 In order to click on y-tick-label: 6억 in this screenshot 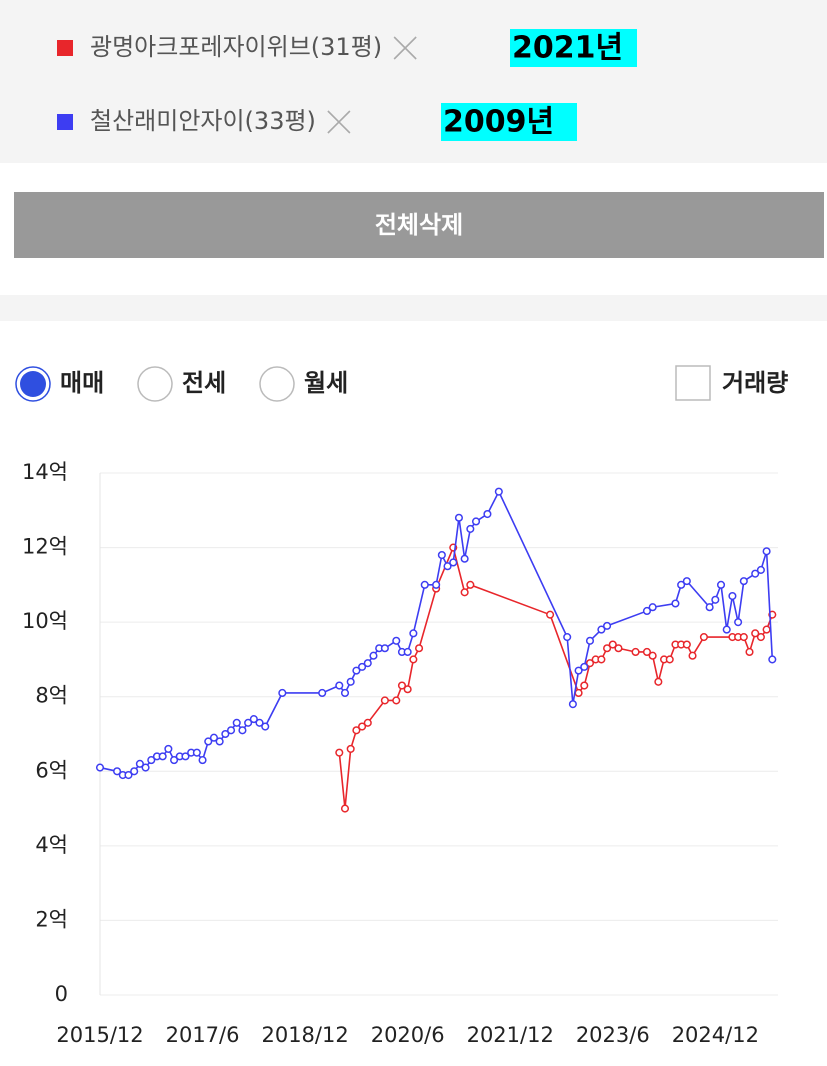, I will do `click(51, 770)`.